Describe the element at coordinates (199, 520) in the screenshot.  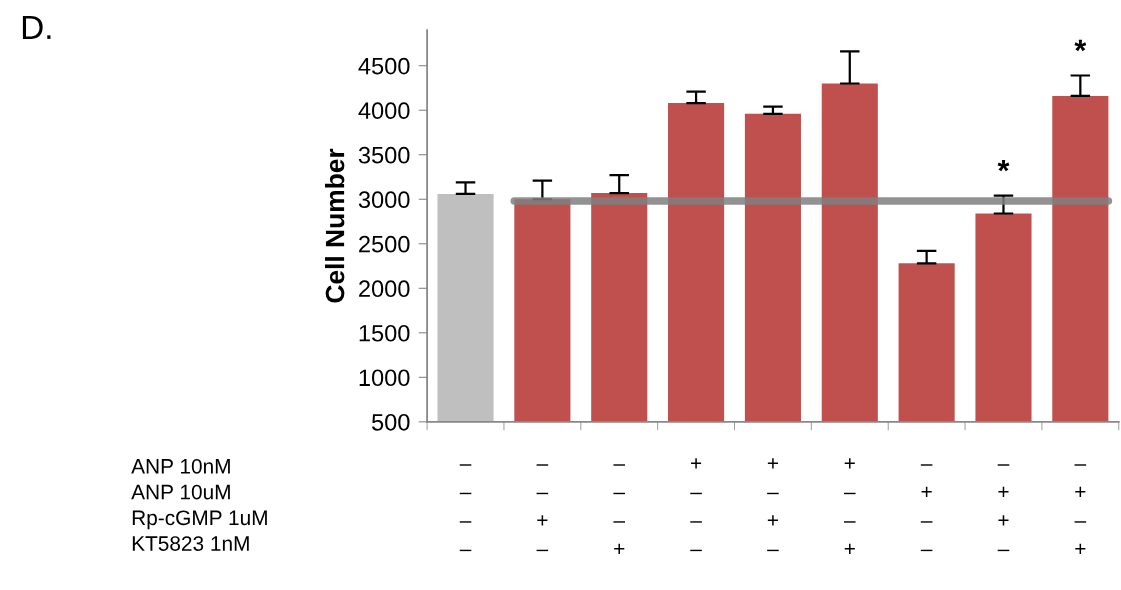
I see `text: Rp-cGMP 1uM` at that location.